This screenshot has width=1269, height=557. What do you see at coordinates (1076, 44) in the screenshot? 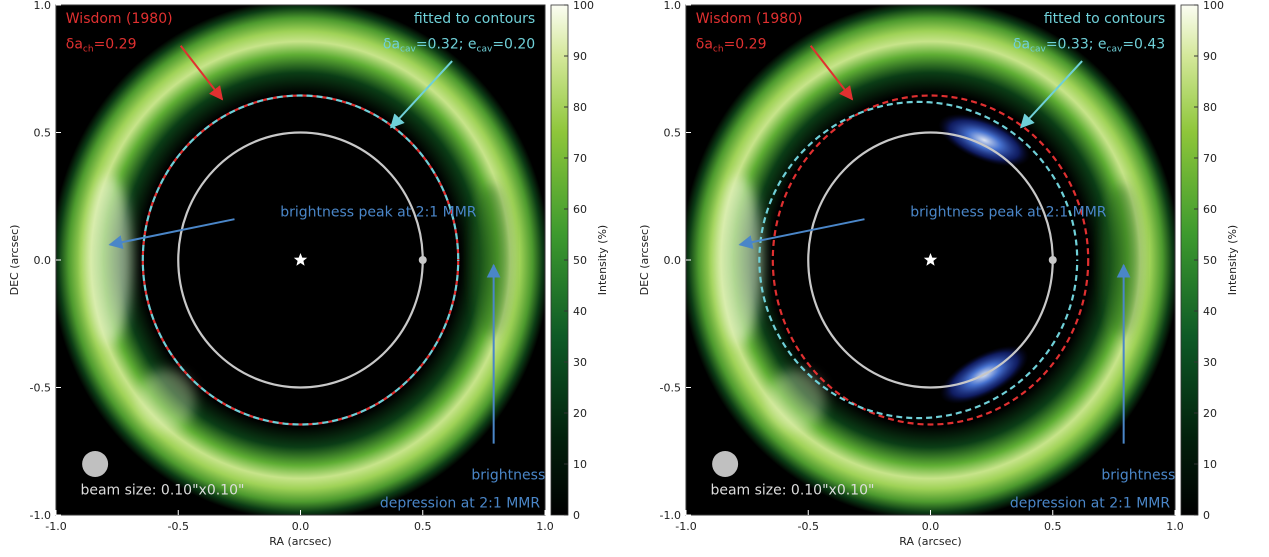
I see `fit-a-number: =0.33; e` at bounding box center [1076, 44].